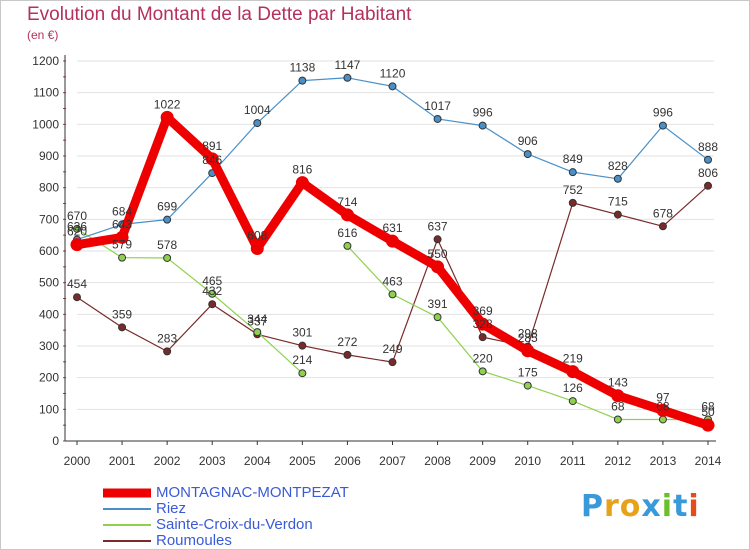  I want to click on series-0-data-label: 550, so click(438, 254).